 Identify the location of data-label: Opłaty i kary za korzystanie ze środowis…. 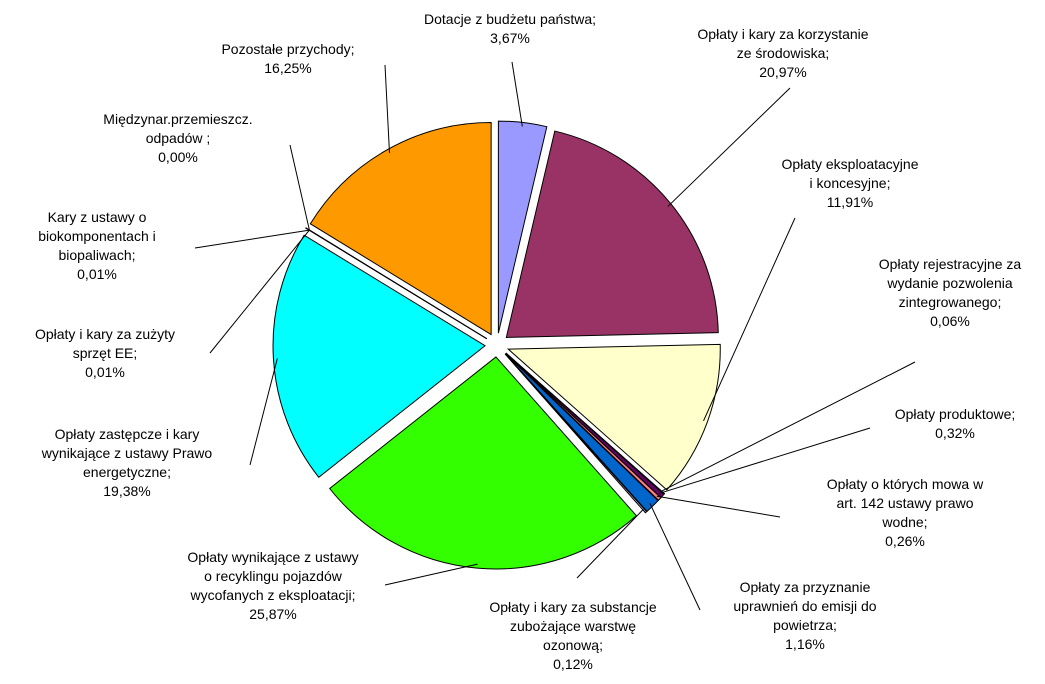
(783, 53).